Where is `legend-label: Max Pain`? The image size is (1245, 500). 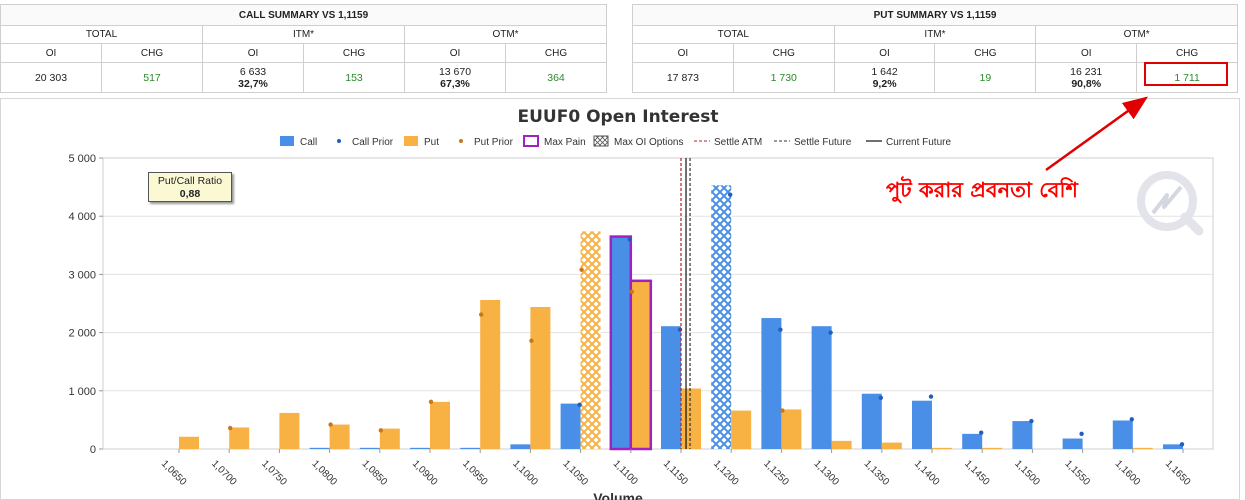 legend-label: Max Pain is located at coordinates (565, 142).